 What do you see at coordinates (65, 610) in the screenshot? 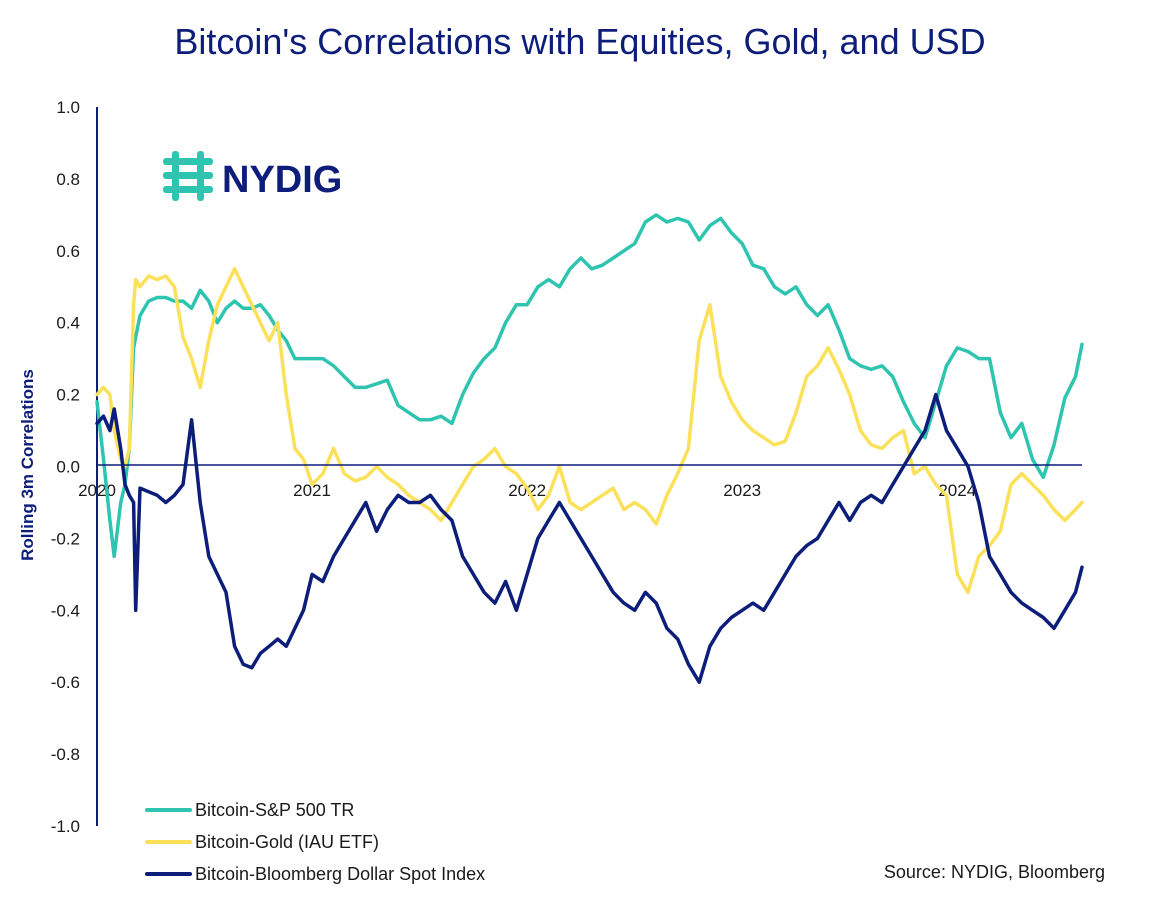
I see `y-tick-label: -0.4` at bounding box center [65, 610].